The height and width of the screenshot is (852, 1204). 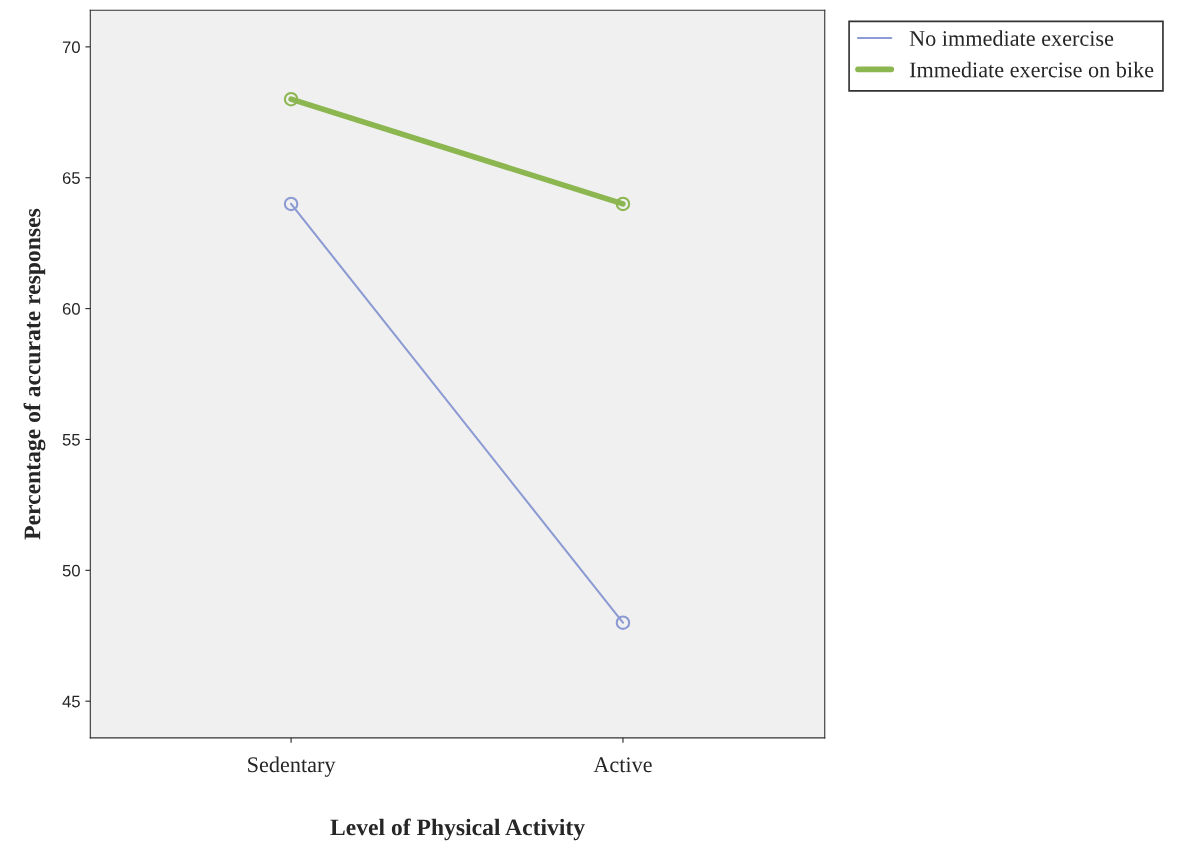 I want to click on y-axis-title: Percentage of accurate responses, so click(x=34, y=374).